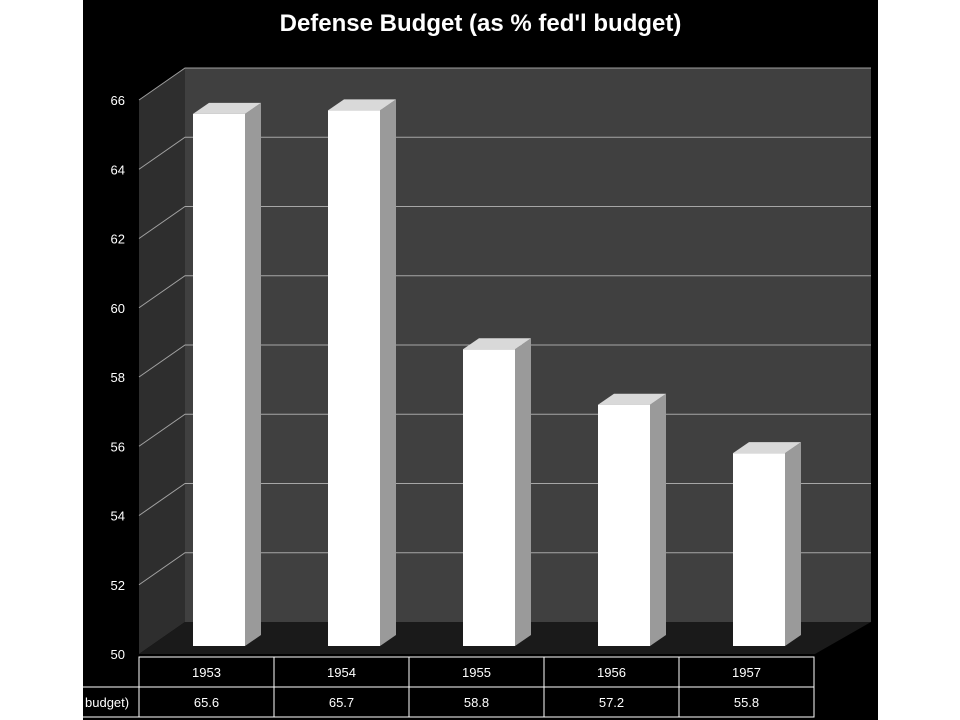 This screenshot has width=960, height=720. I want to click on y-tick-label: 66, so click(118, 100).